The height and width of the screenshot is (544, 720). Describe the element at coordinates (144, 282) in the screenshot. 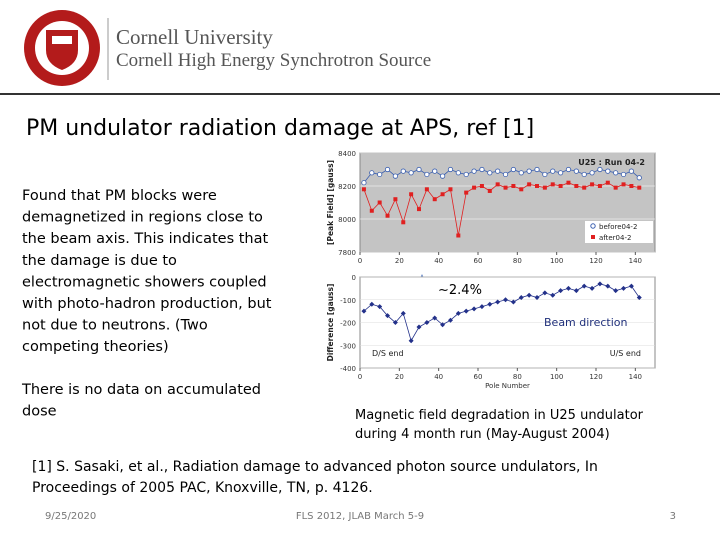

I see `body-line: electromagnetic showers coupled` at that location.